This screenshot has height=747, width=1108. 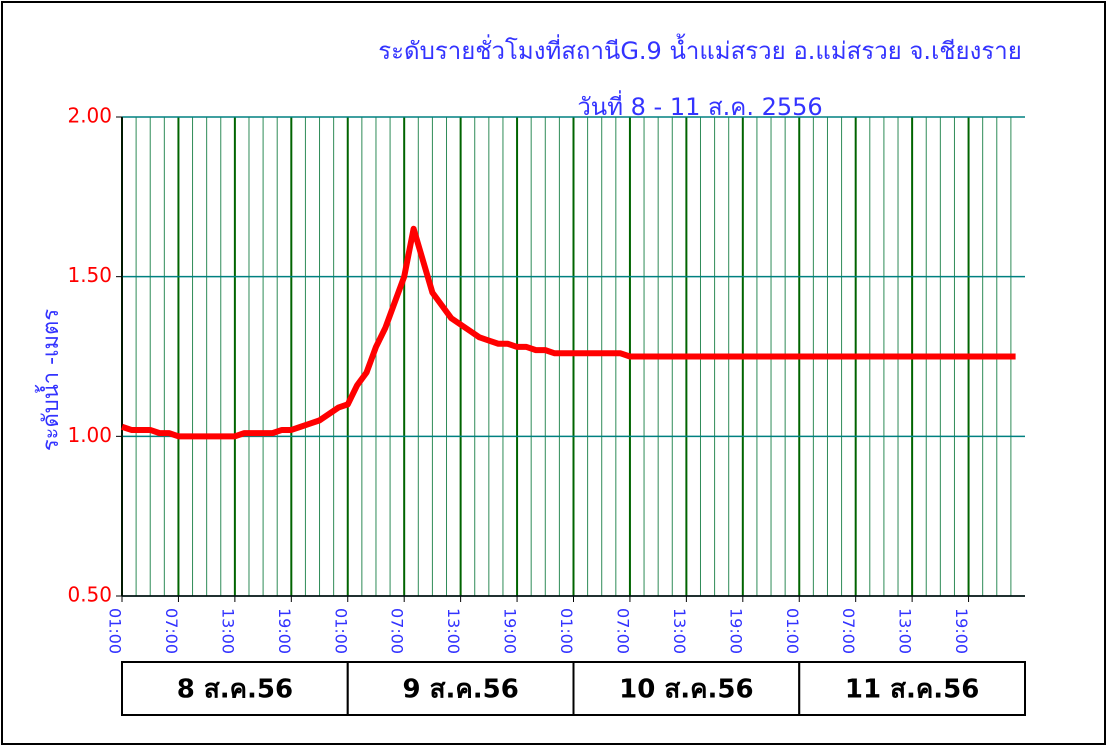 I want to click on y-tick-label: 2.00, so click(x=89, y=116).